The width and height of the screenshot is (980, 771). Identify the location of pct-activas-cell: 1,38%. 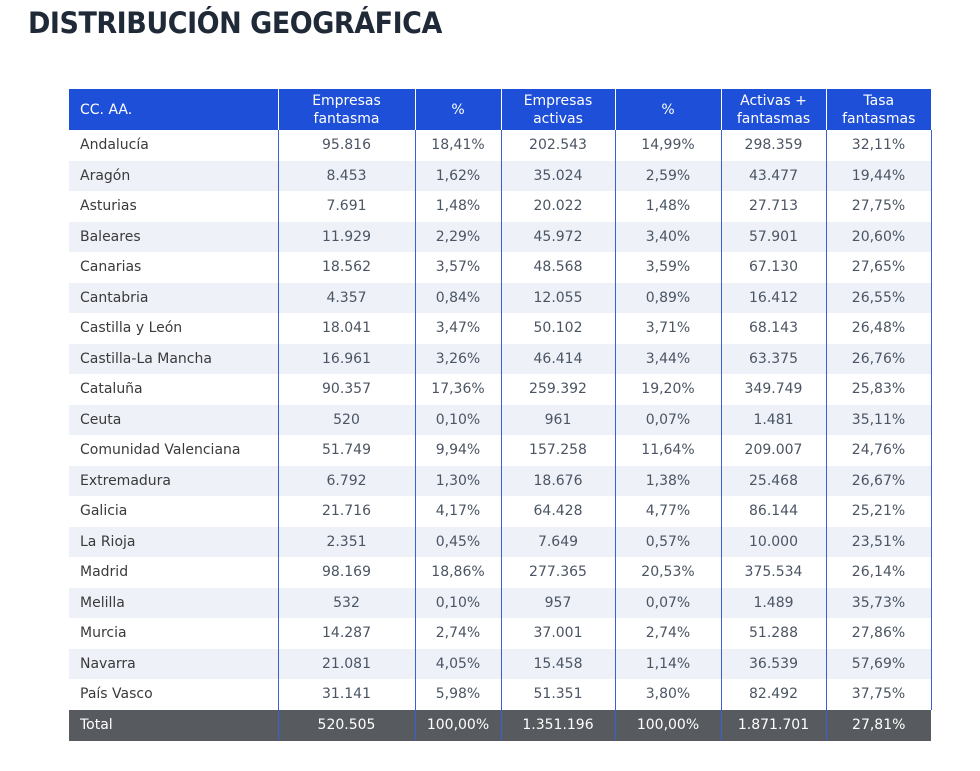
(668, 480).